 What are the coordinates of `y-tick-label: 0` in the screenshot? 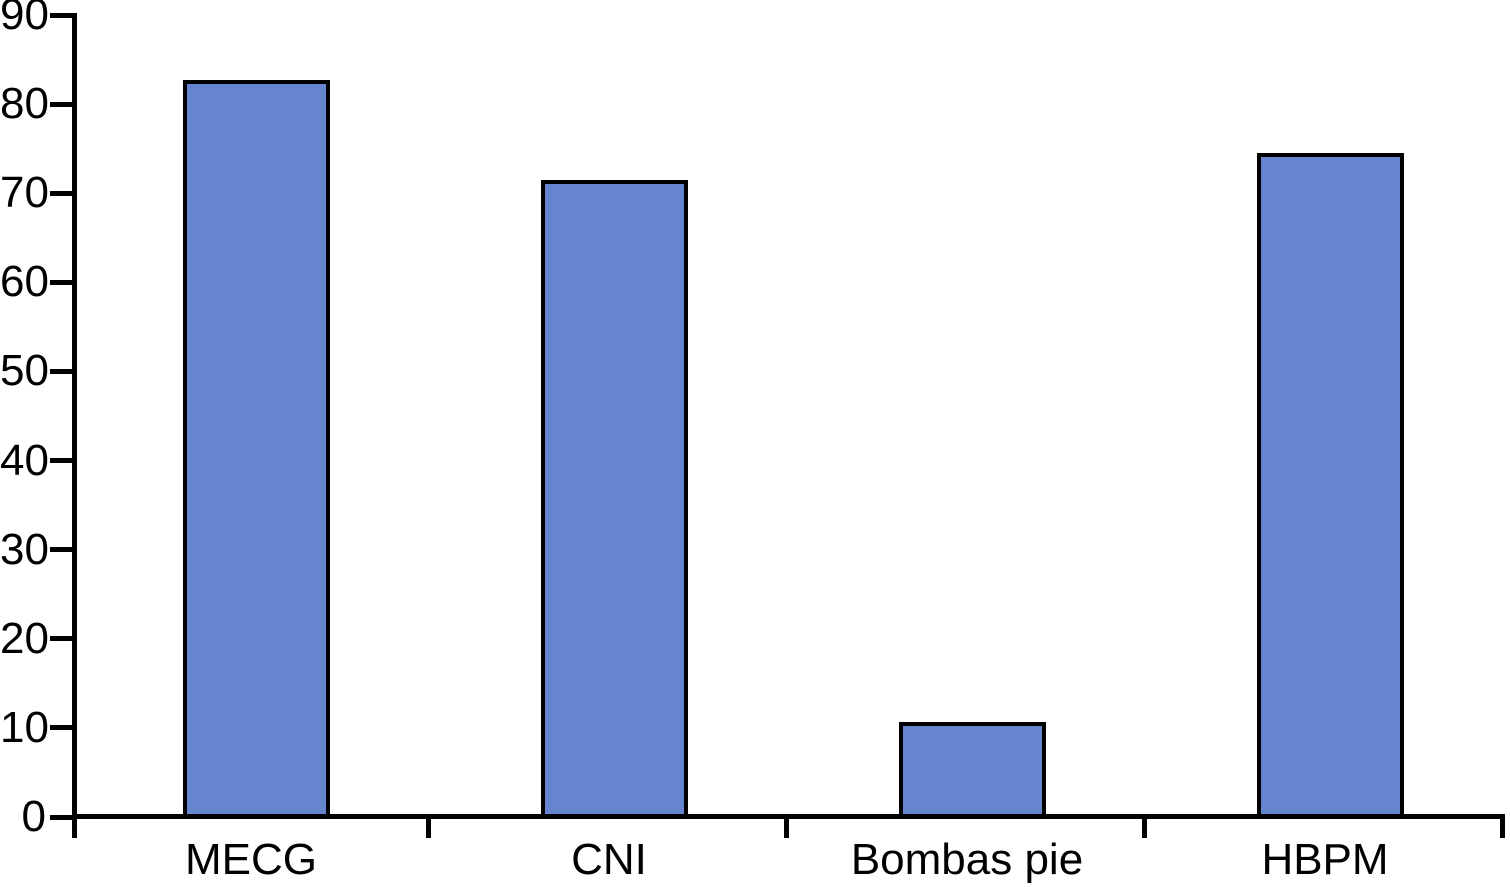 It's located at (33, 816).